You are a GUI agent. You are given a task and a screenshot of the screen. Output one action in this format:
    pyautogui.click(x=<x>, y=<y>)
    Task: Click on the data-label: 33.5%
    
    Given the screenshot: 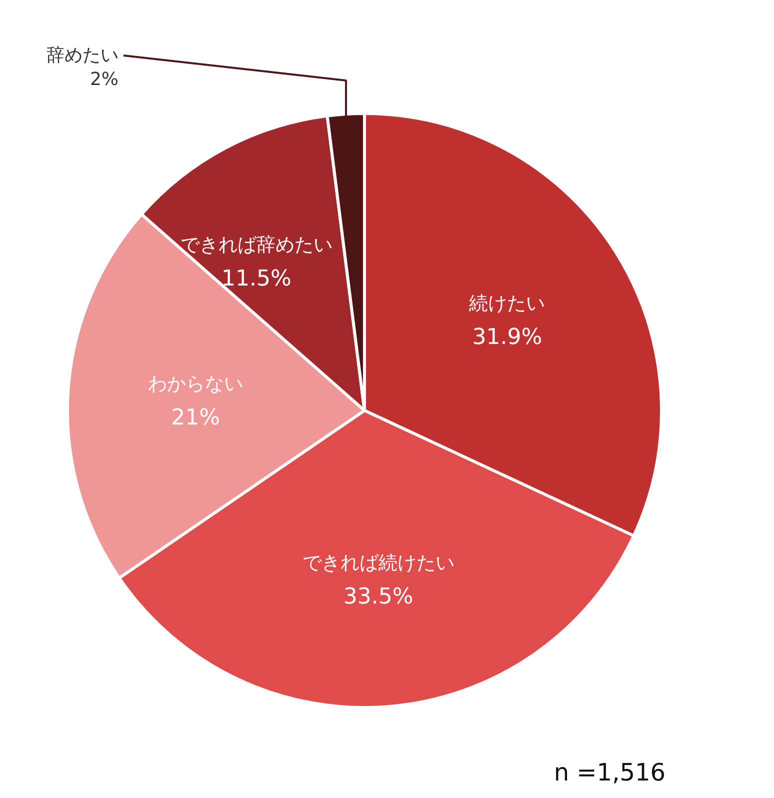 What is the action you would take?
    pyautogui.click(x=378, y=597)
    